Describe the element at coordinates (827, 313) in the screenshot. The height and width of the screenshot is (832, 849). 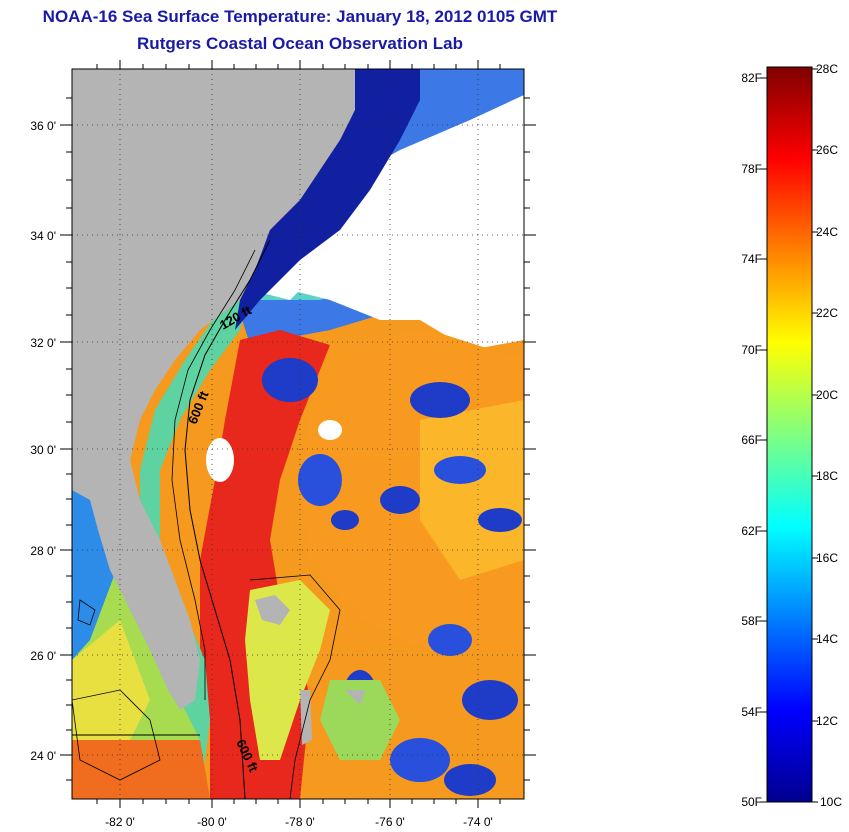
I see `cb-c-22: 22C` at that location.